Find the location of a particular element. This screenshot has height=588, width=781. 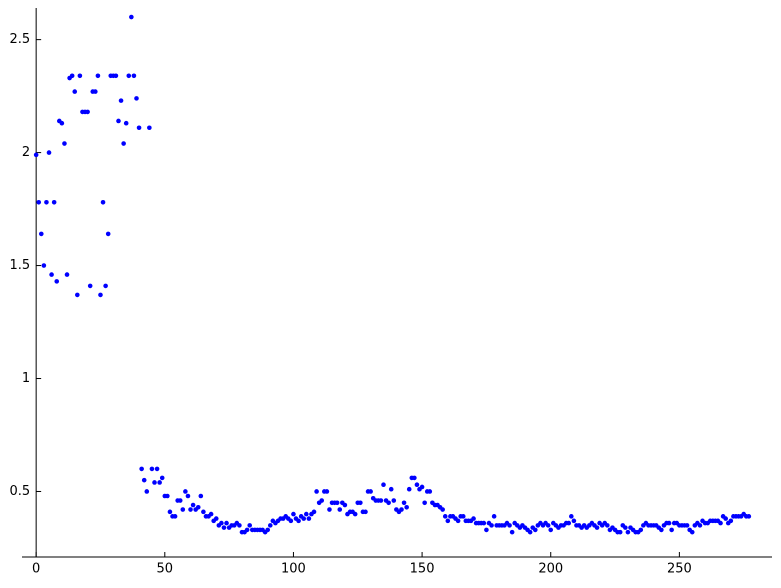

y-tick-label: 2 is located at coordinates (26, 152).